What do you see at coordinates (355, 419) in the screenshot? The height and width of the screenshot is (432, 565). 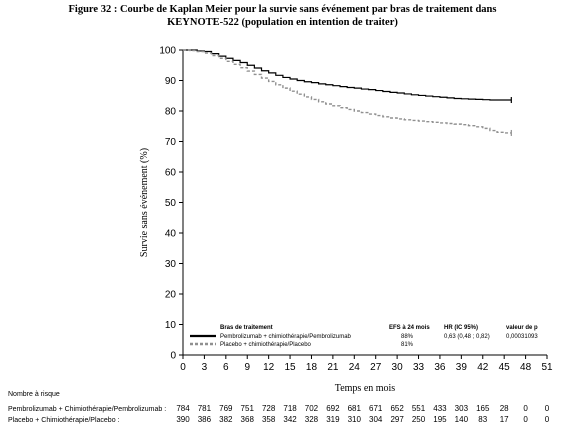 I see `risk-value-2-8: 310` at bounding box center [355, 419].